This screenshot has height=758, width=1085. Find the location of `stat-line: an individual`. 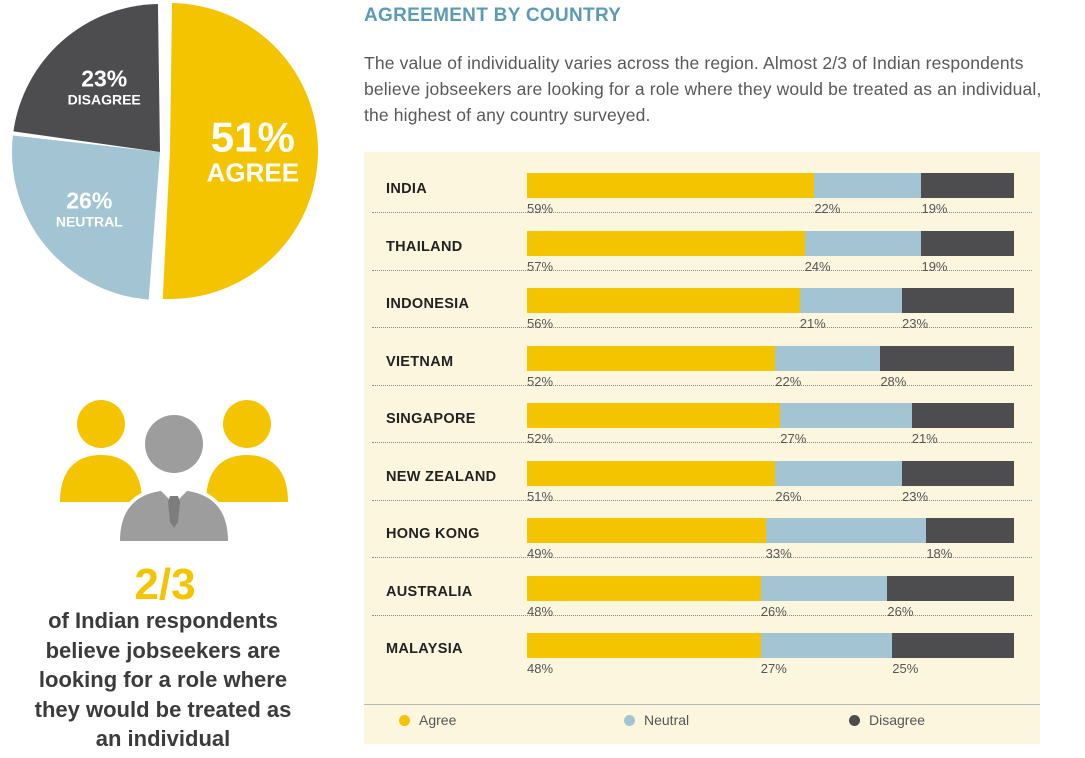

stat-line: an individual is located at coordinates (163, 738).